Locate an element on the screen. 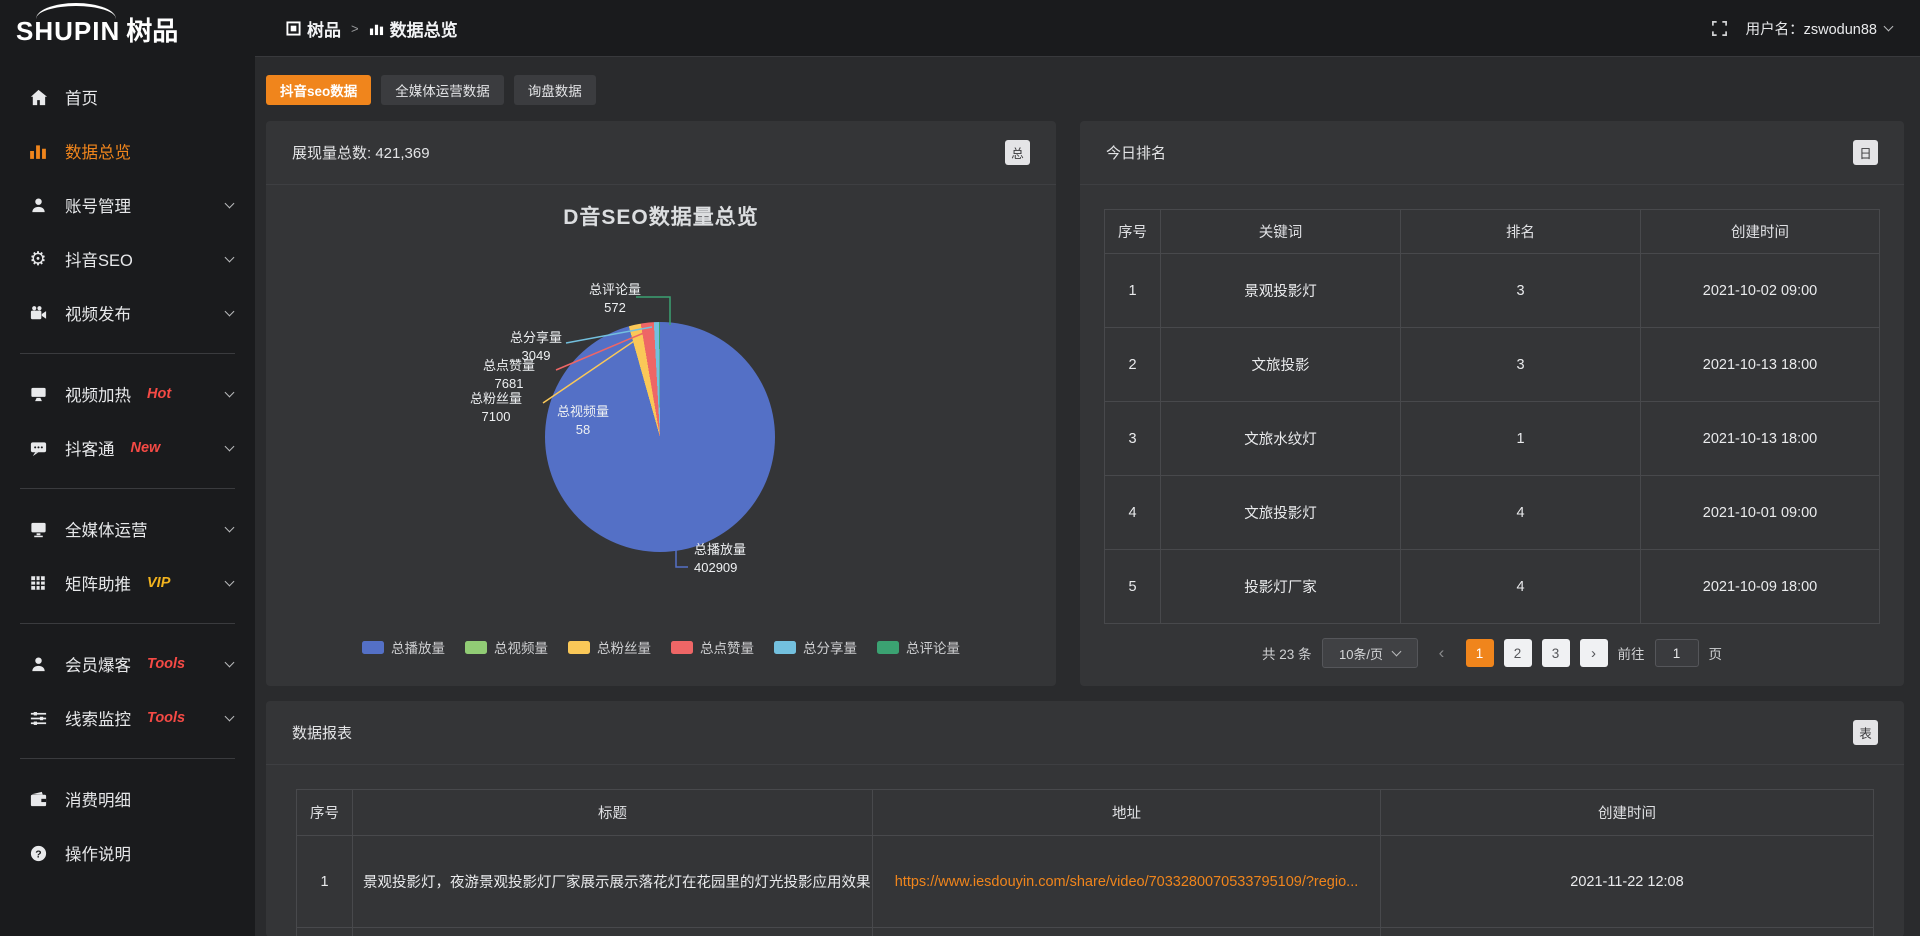 The image size is (1920, 936). table-header-row: 序号 关键词 排名 创建时间 is located at coordinates (1492, 231).